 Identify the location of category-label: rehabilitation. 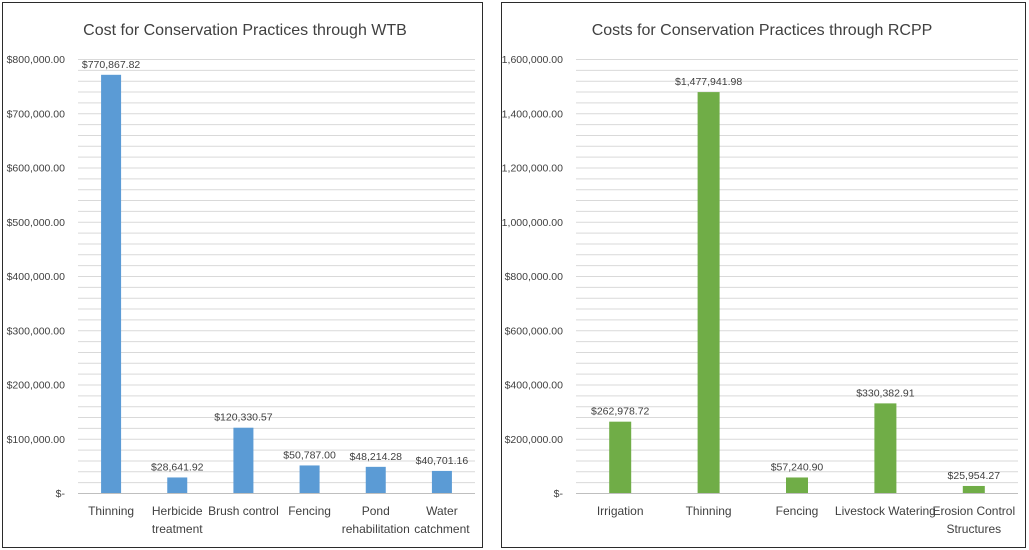
(376, 529).